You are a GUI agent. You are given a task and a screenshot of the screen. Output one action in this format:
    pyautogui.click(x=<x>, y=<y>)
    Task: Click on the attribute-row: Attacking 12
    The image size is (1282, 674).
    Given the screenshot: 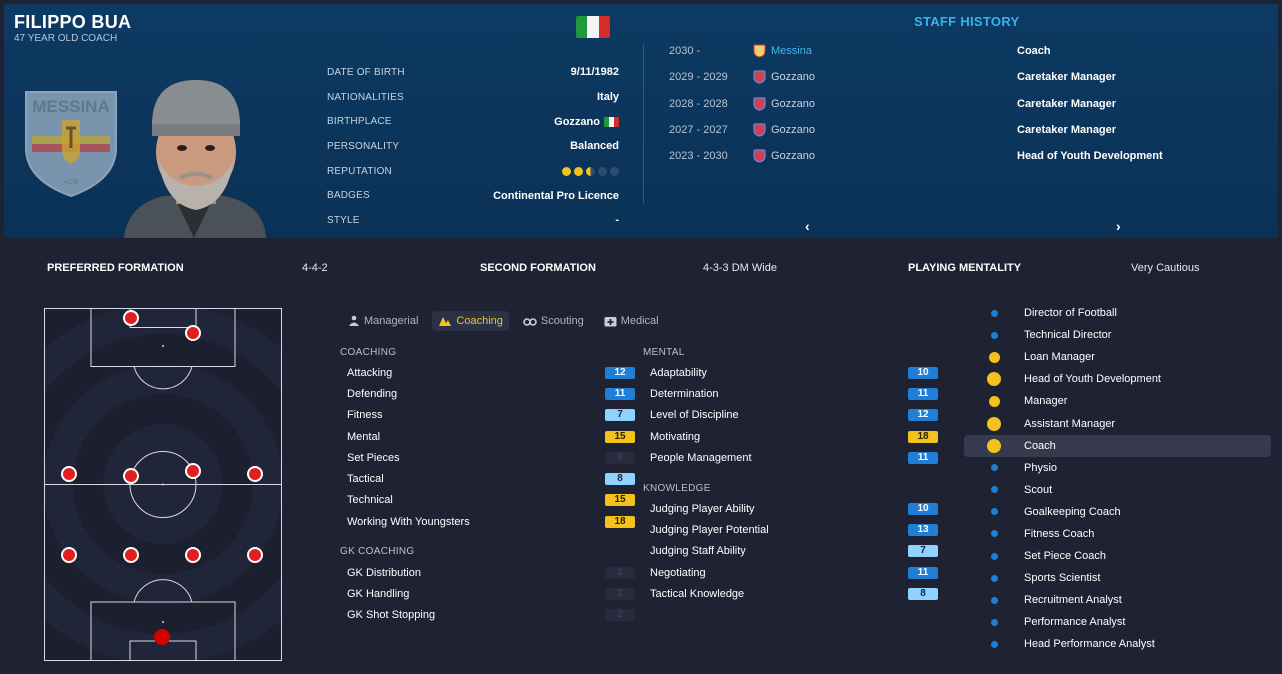 What is the action you would take?
    pyautogui.click(x=491, y=372)
    